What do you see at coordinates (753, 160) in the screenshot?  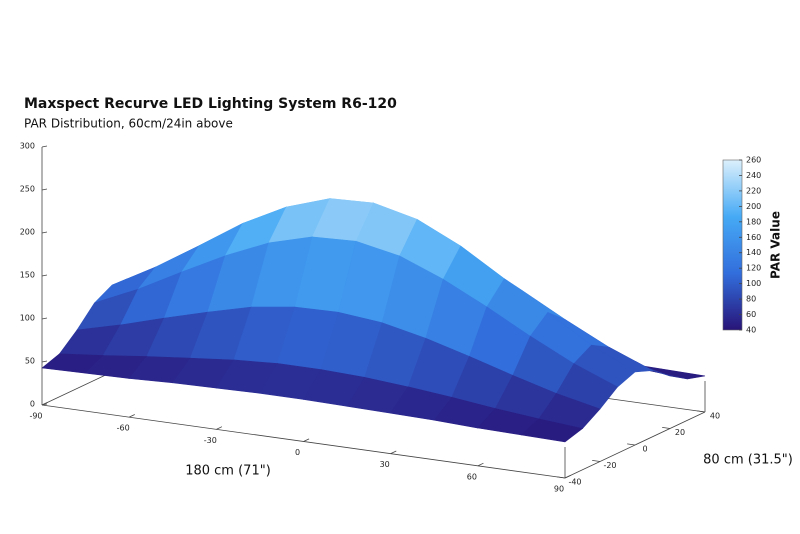 I see `colorbar-tick-label: 260` at bounding box center [753, 160].